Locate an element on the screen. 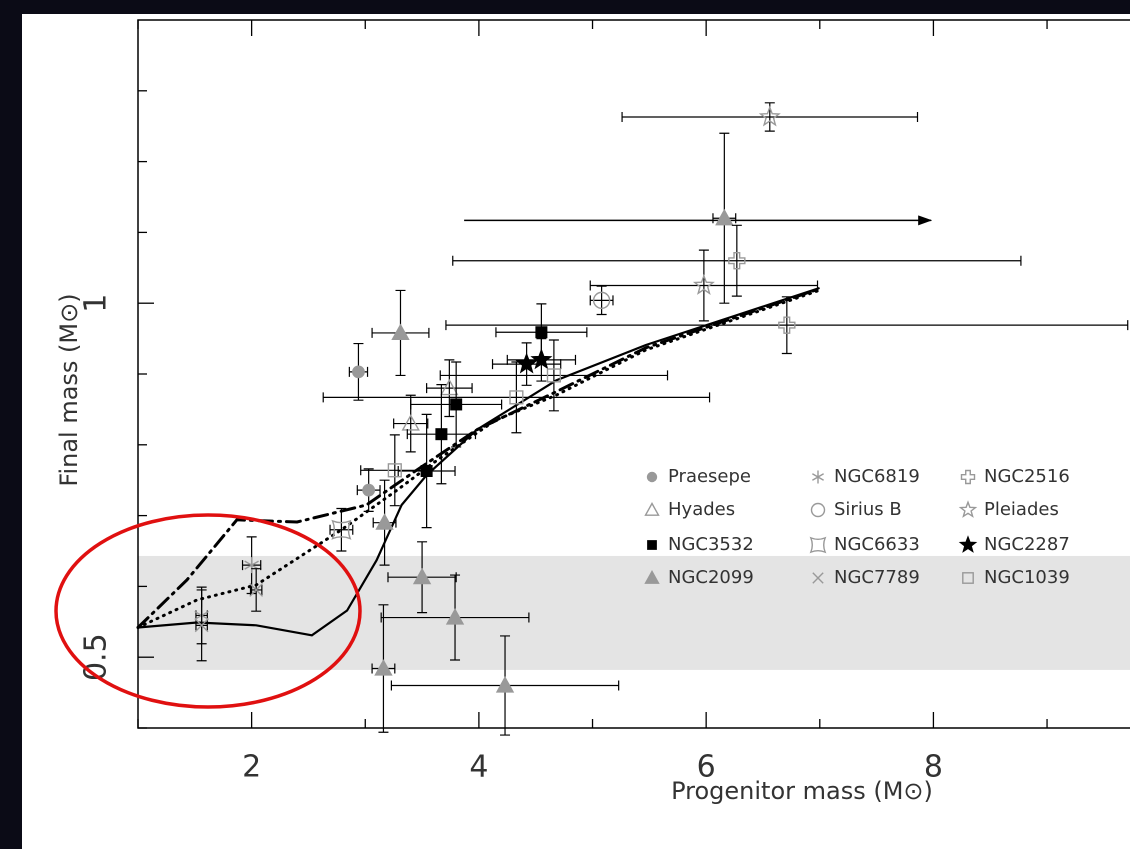 The height and width of the screenshot is (849, 1130). y-tick-label: 0.5 is located at coordinates (96, 657).